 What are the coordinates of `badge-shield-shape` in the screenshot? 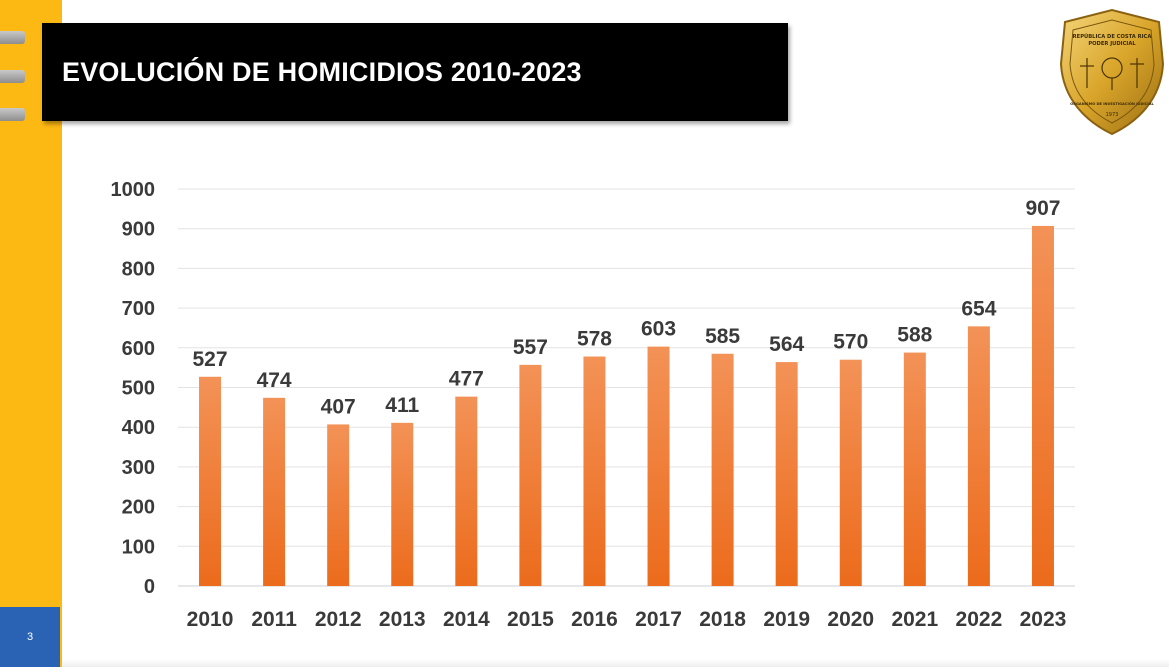 It's located at (1112, 72).